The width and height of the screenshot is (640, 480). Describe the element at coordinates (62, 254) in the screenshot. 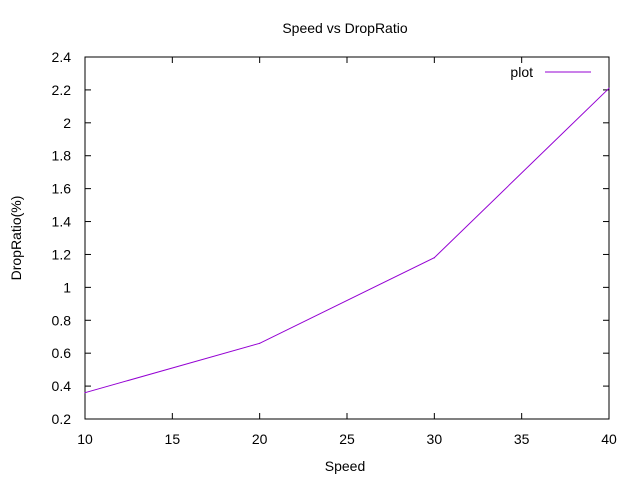

I see `y-tick-label: 1.2` at that location.